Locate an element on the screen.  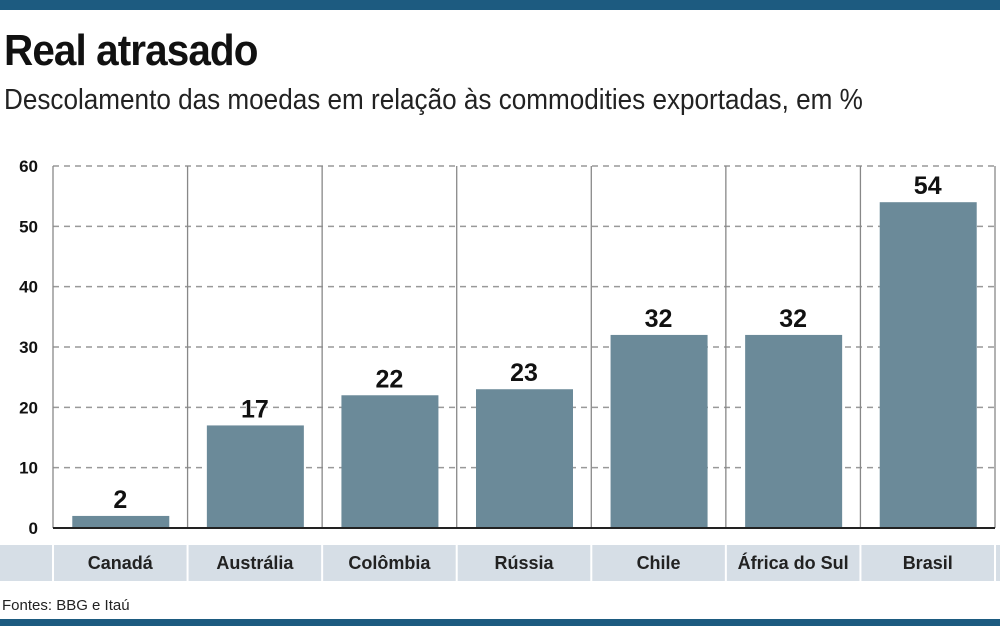
data-label: 23 is located at coordinates (524, 373).